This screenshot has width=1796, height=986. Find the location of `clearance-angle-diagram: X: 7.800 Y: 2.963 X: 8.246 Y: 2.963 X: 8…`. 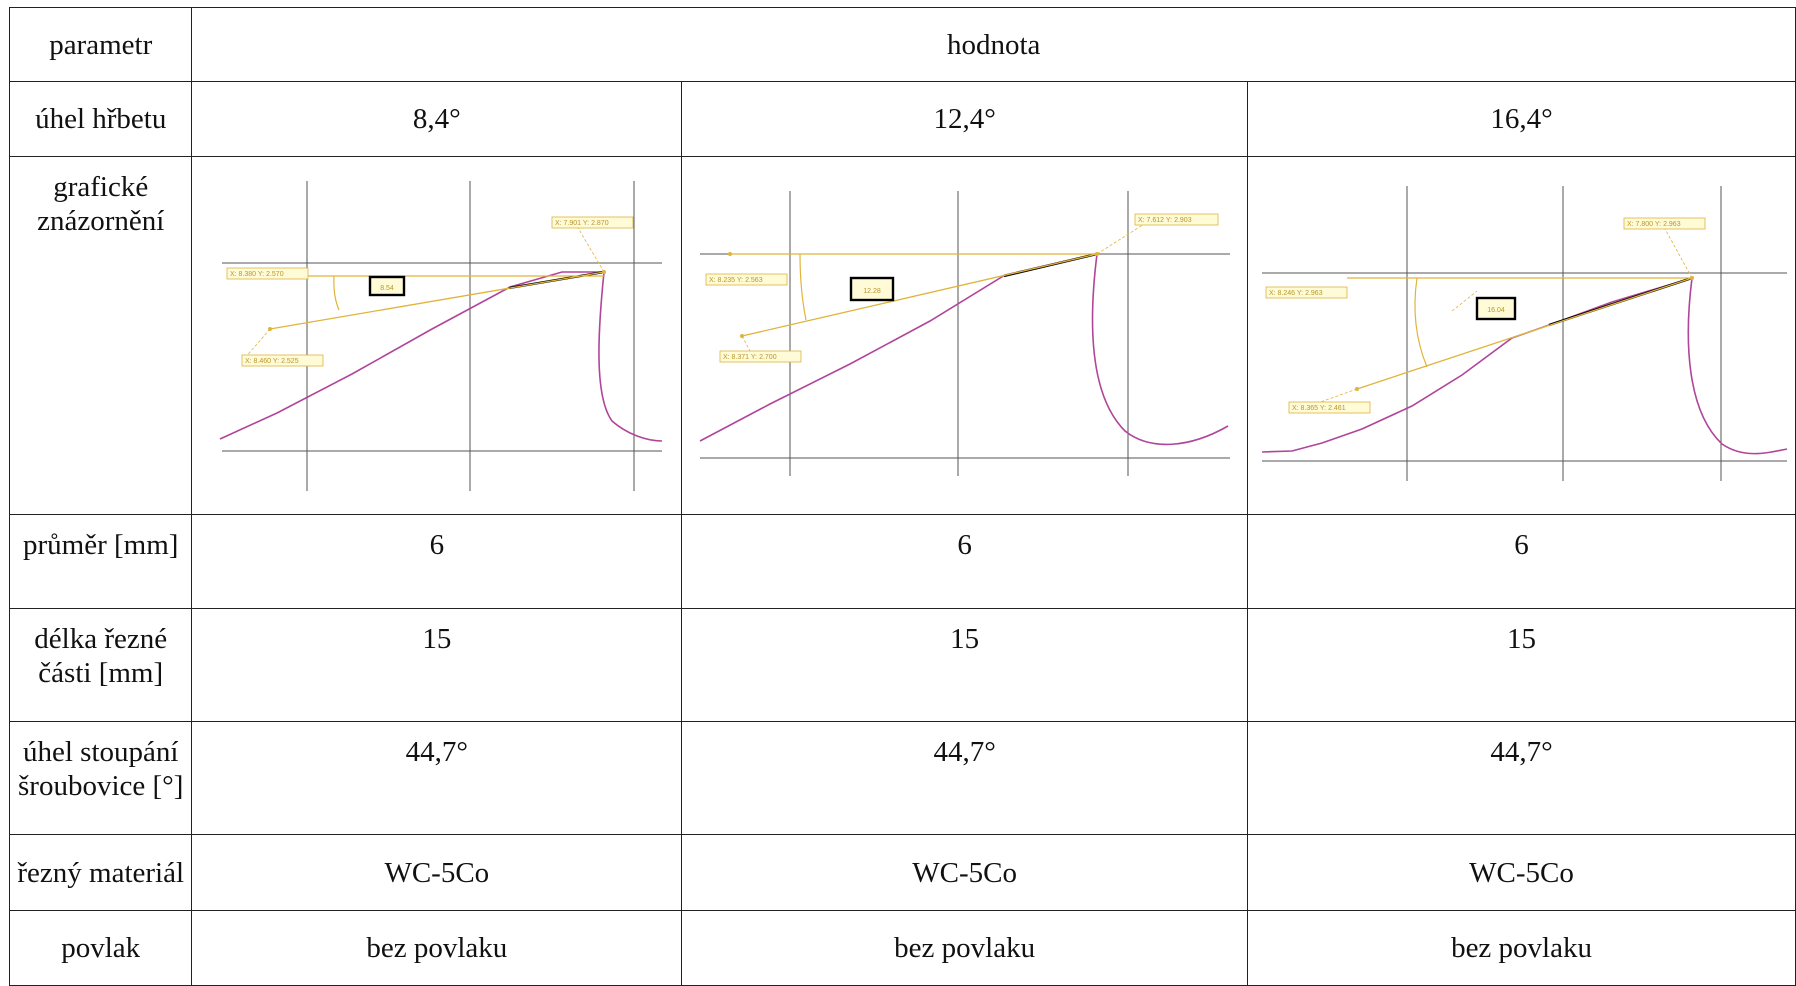

clearance-angle-diagram: X: 7.800 Y: 2.963 X: 8.246 Y: 2.963 X: 8… is located at coordinates (1524, 333).